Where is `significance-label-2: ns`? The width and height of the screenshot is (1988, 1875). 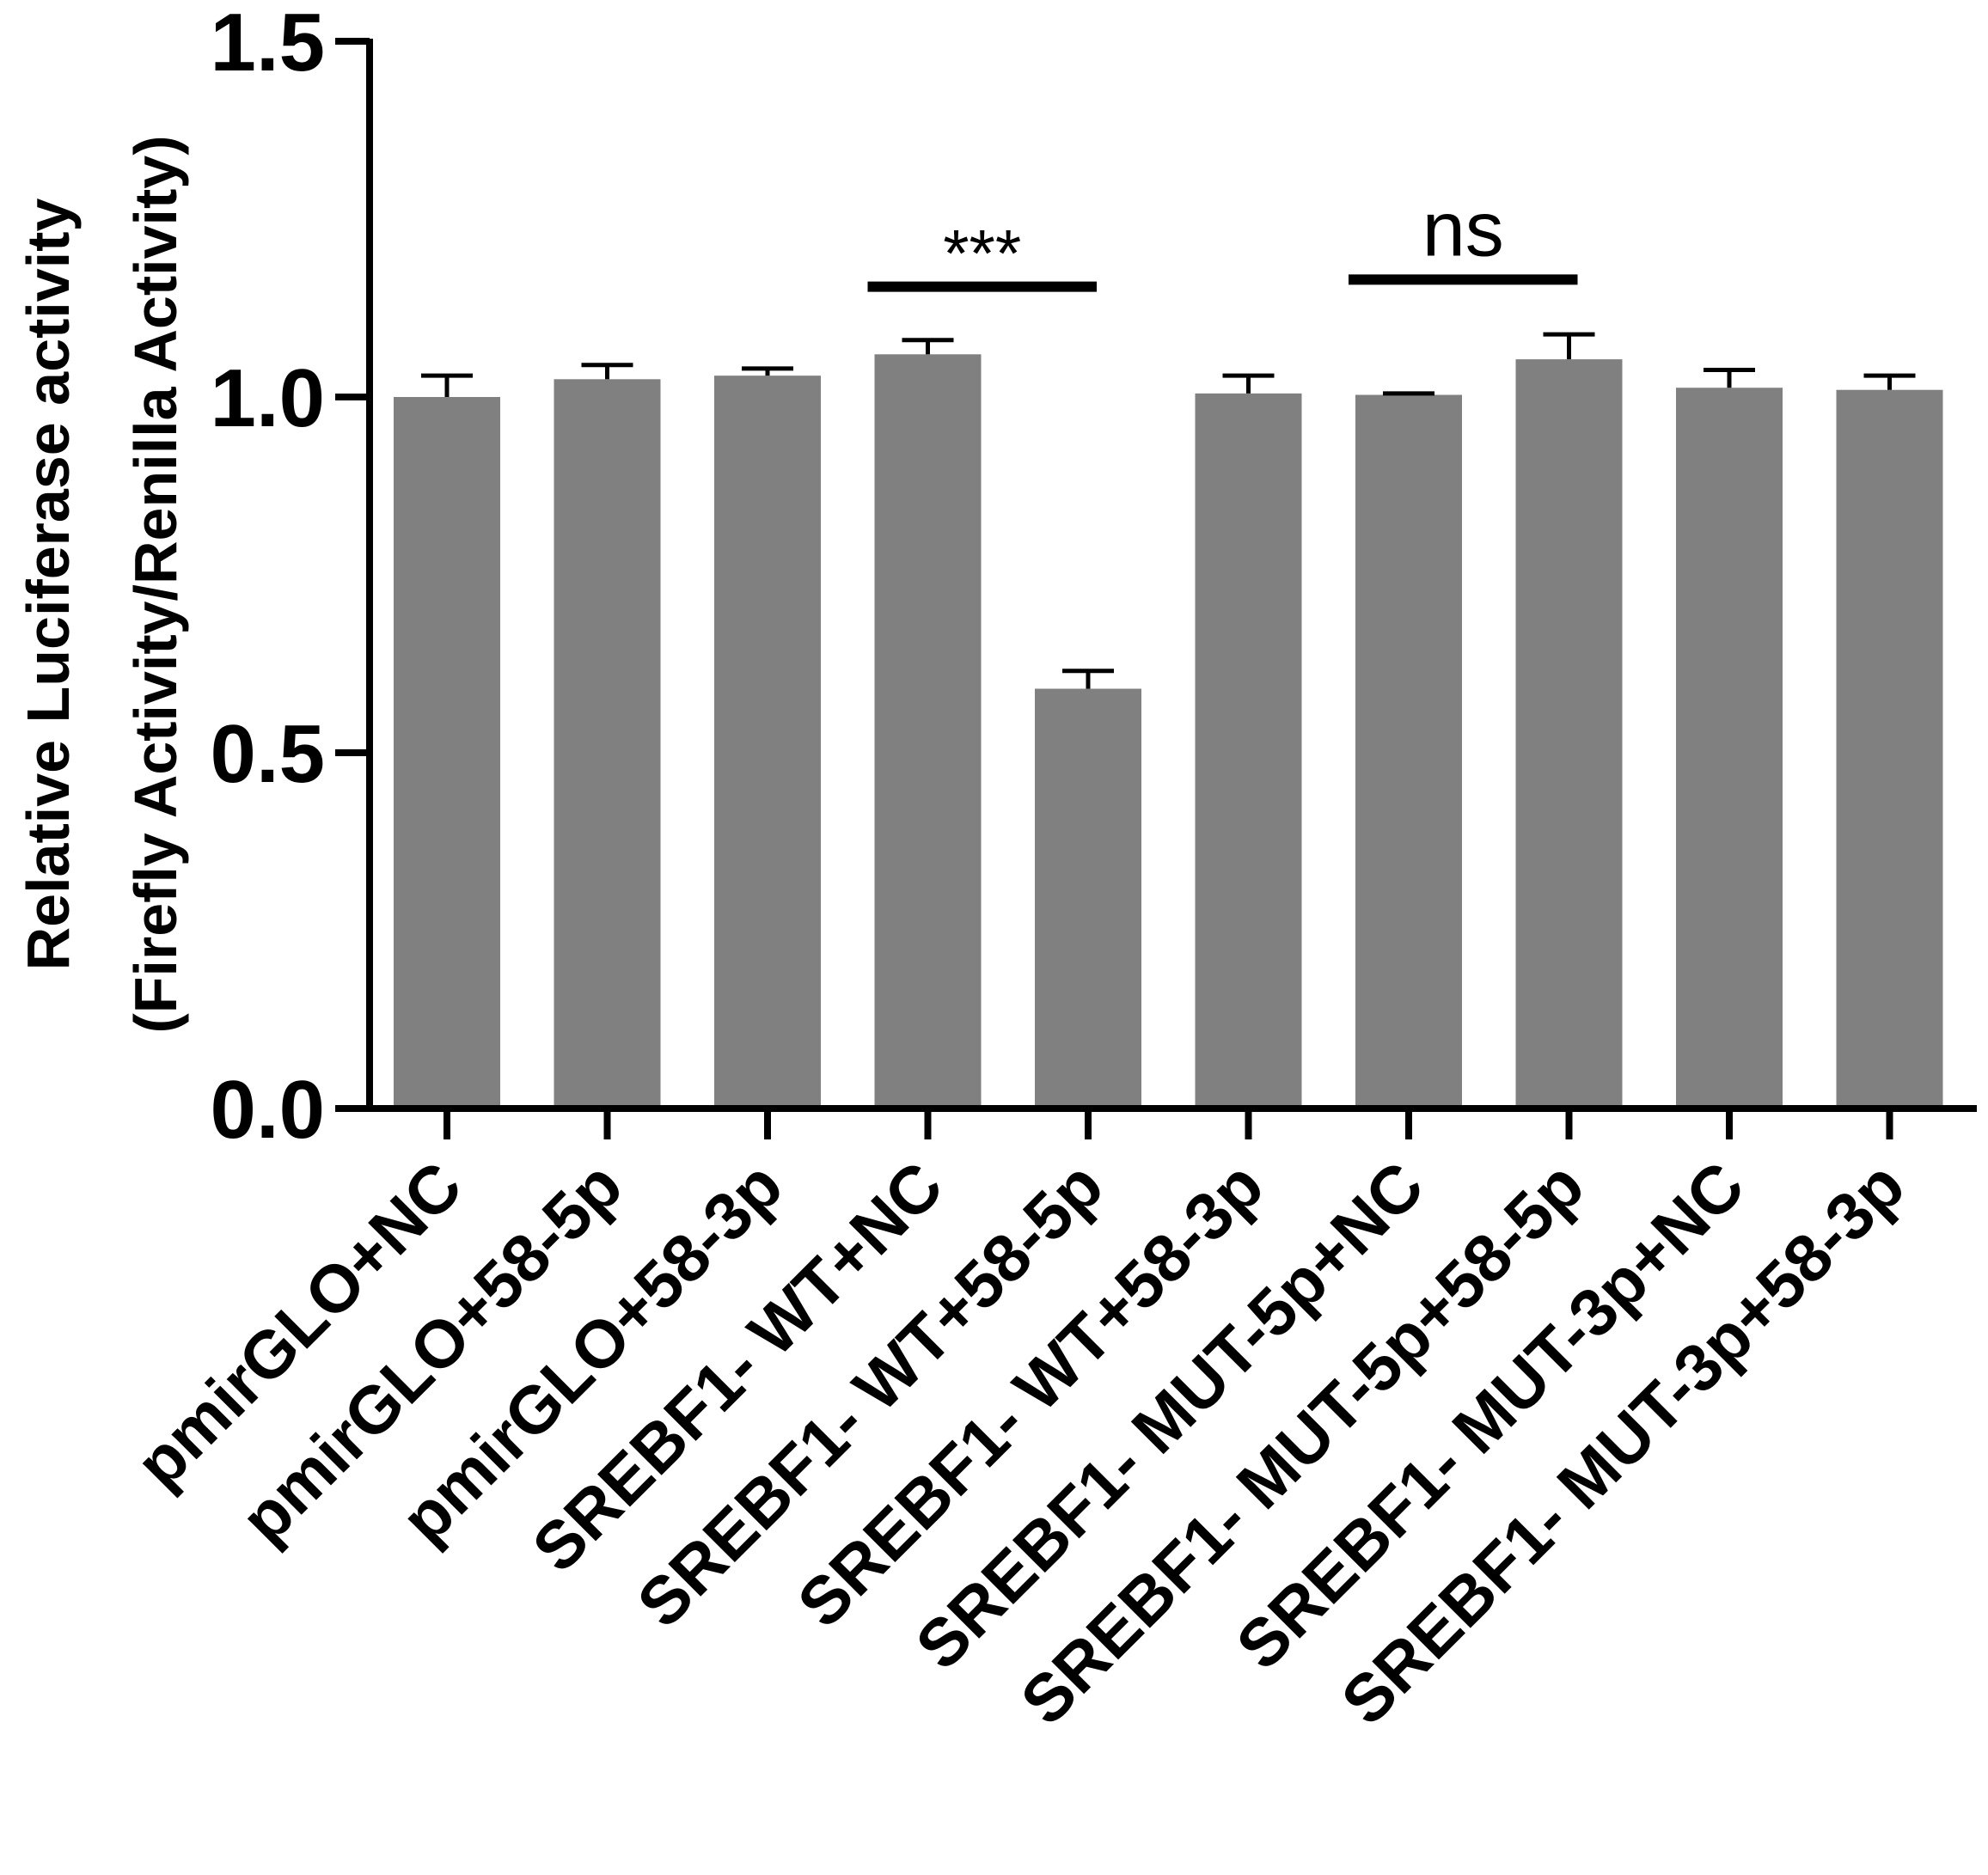 significance-label-2: ns is located at coordinates (1463, 229).